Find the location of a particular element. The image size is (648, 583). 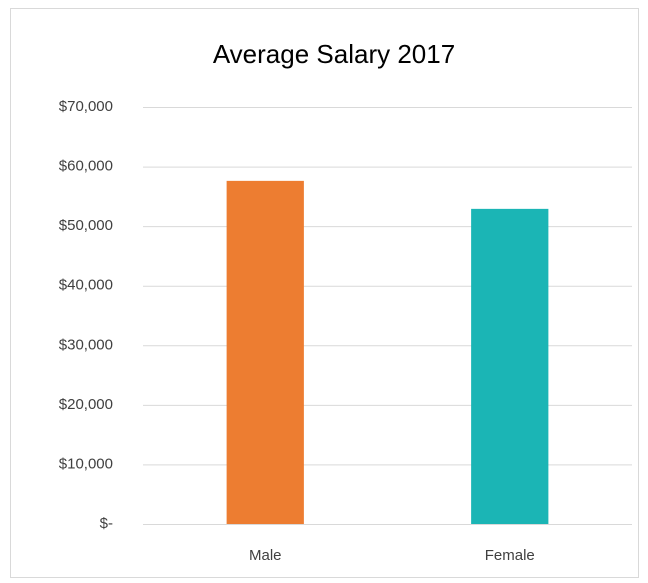

y-tick-label: $50,000 is located at coordinates (86, 225).